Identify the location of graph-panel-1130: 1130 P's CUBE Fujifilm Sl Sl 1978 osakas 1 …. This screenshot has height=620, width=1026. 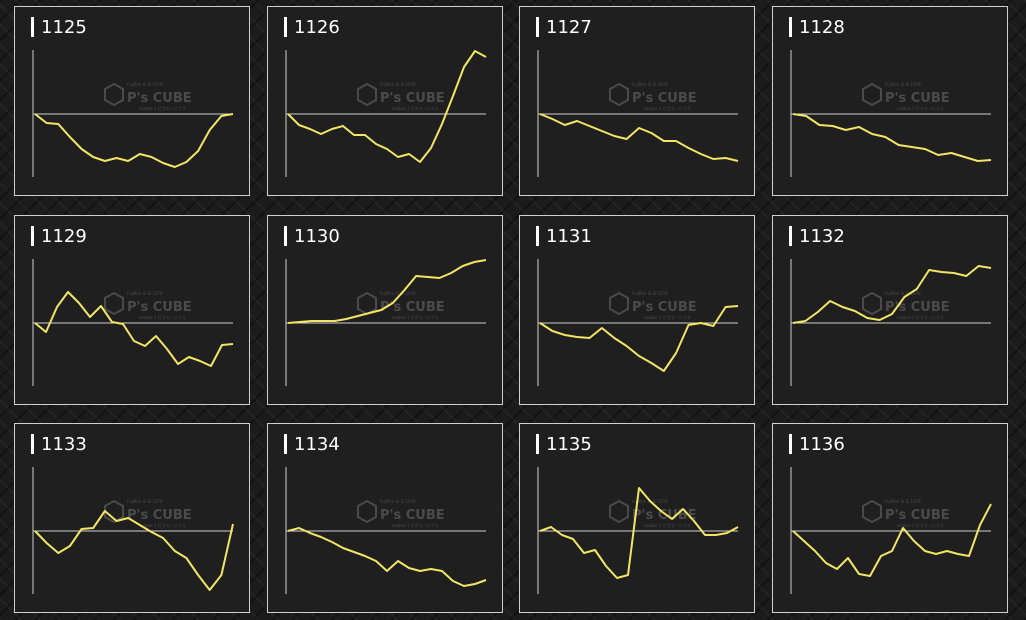
(385, 310).